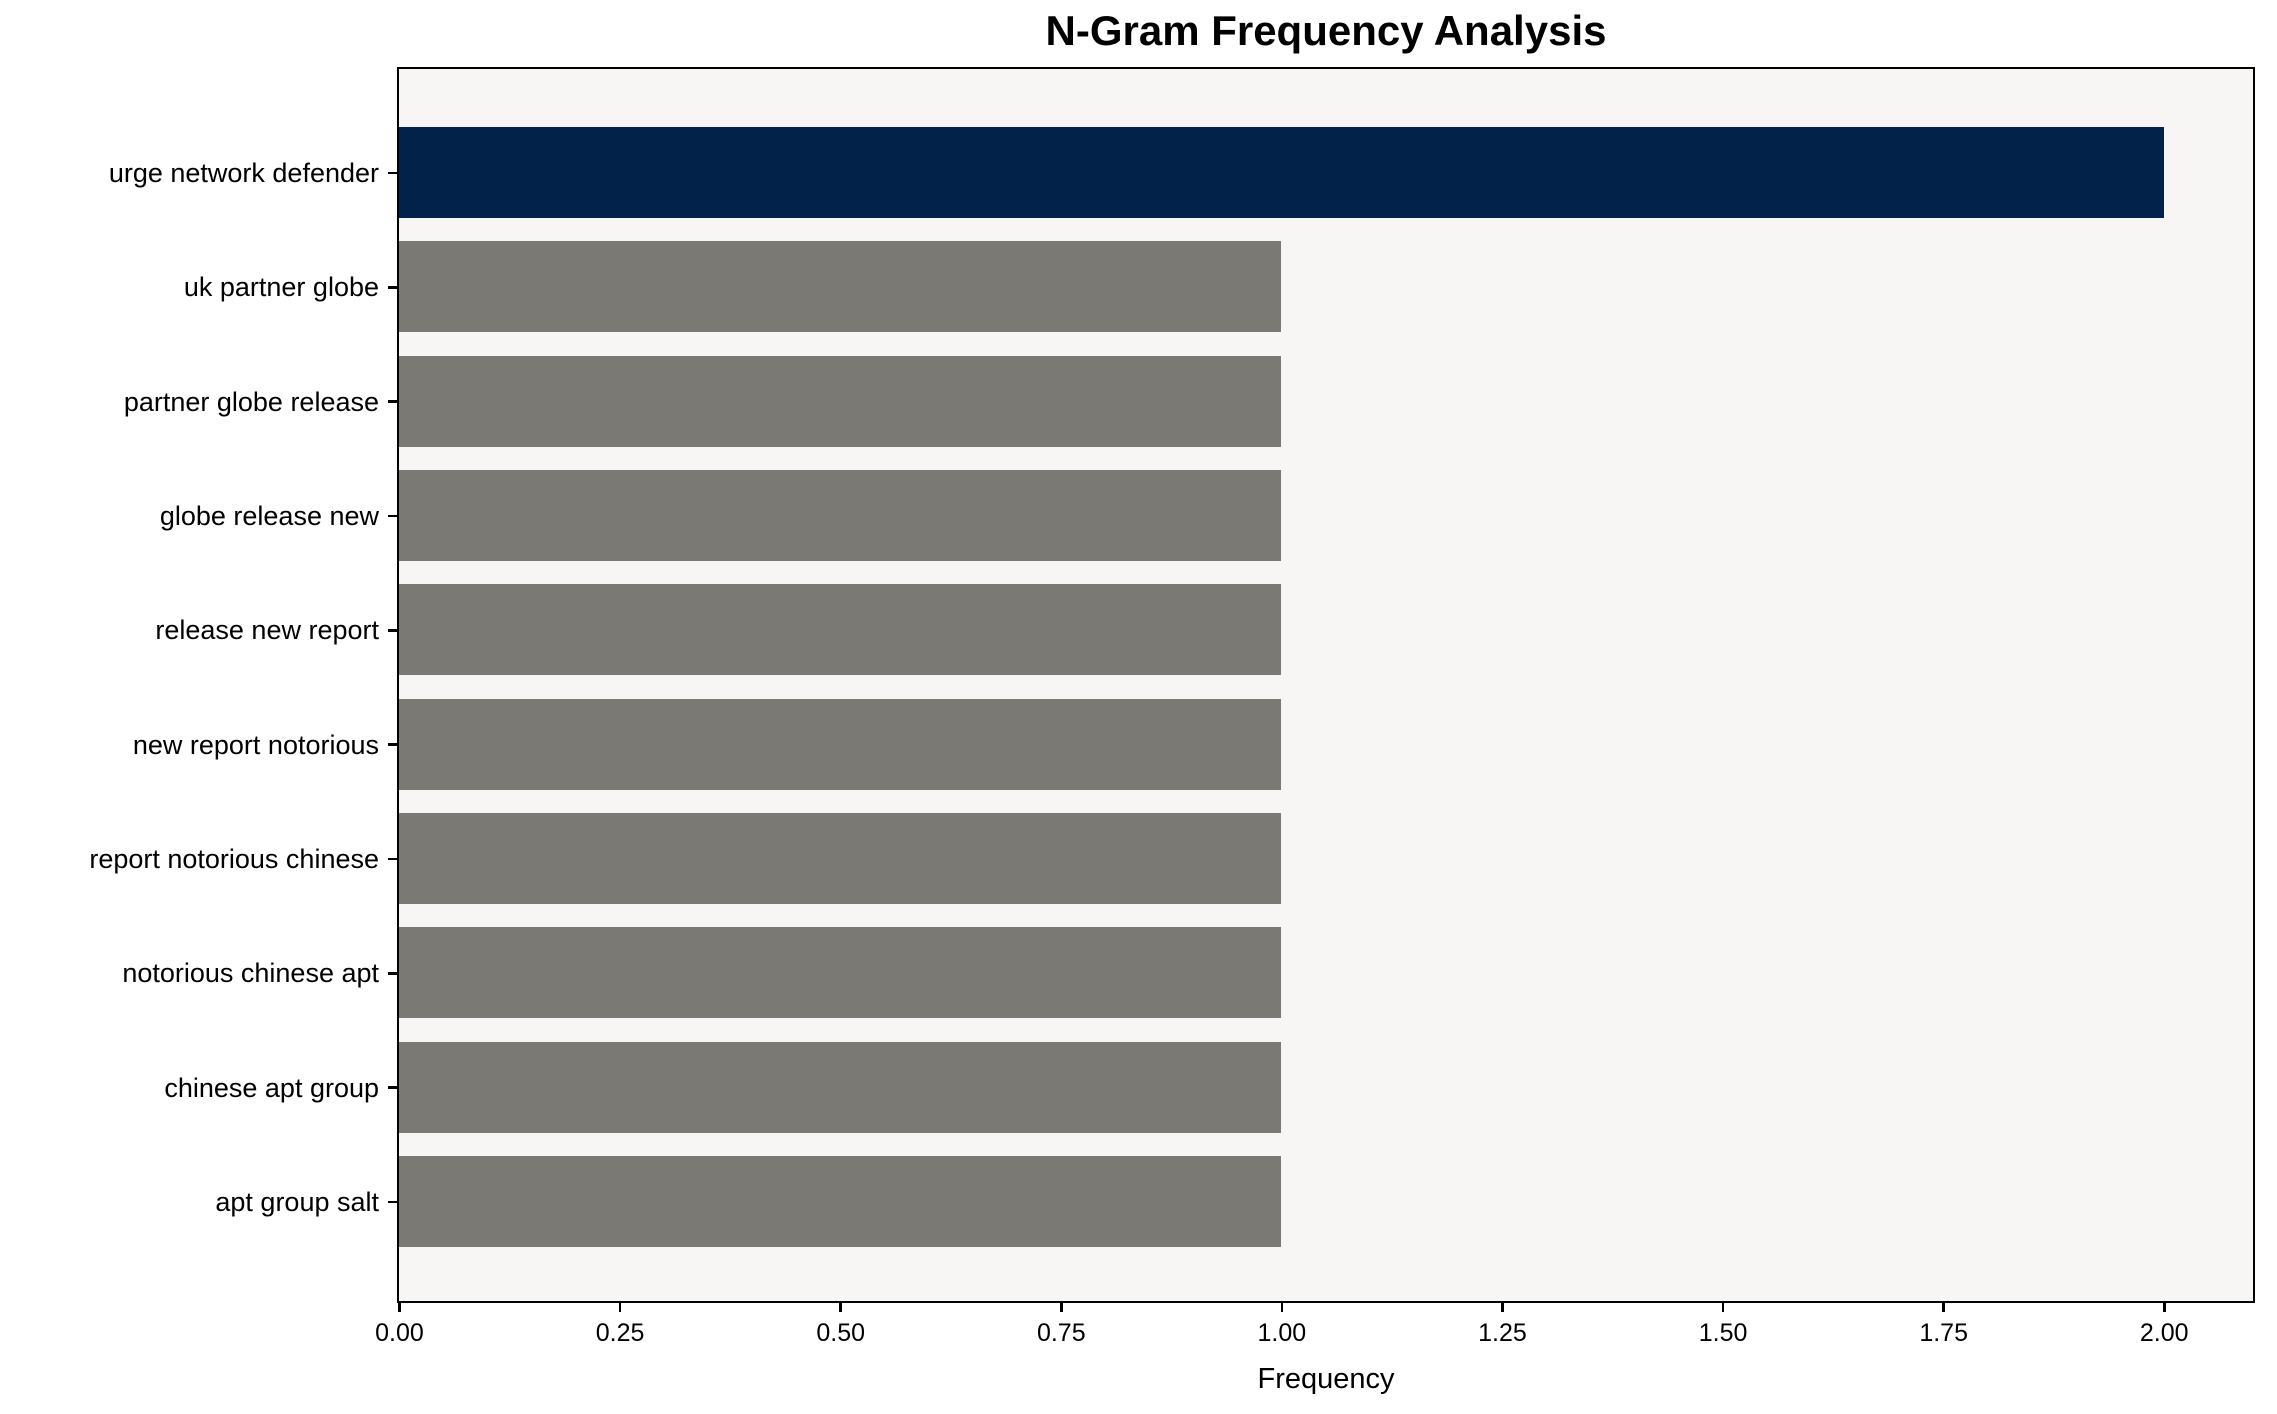 The width and height of the screenshot is (2277, 1414). What do you see at coordinates (1326, 1379) in the screenshot?
I see `x-axis-label: Frequency` at bounding box center [1326, 1379].